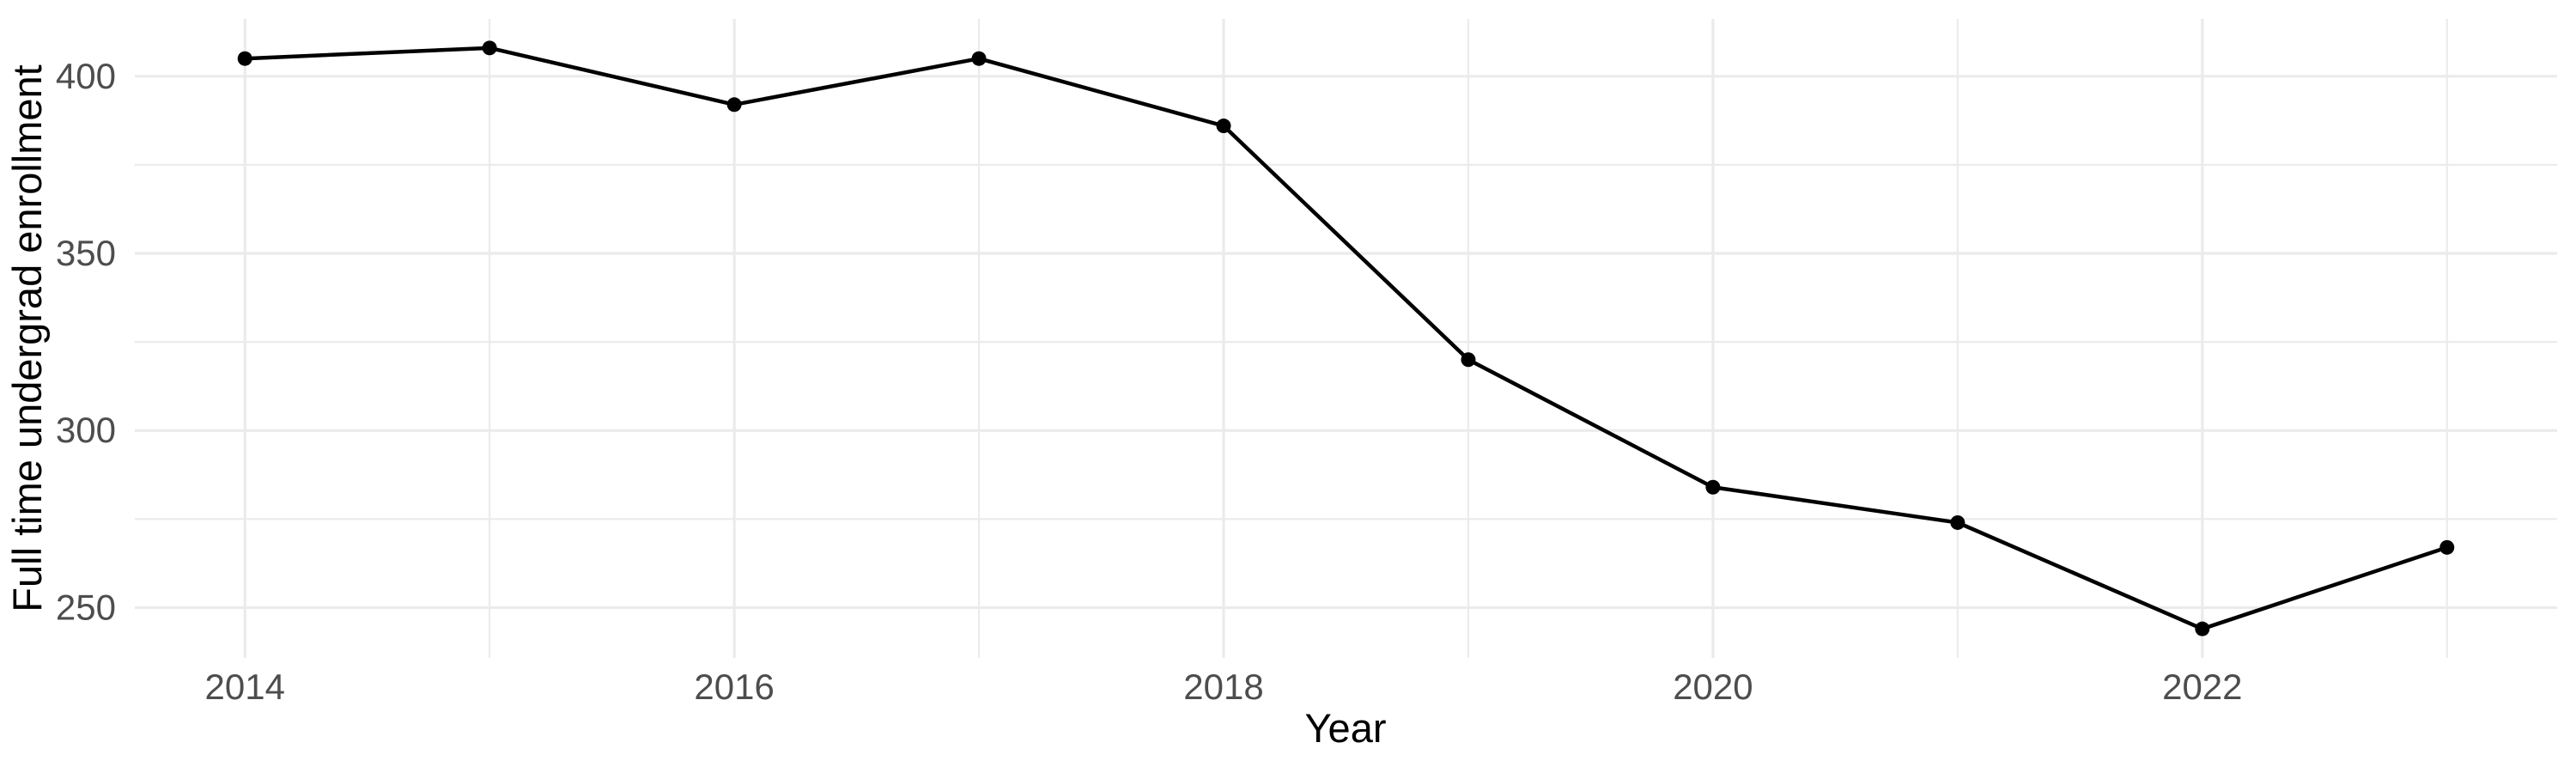 This screenshot has width=2576, height=773. What do you see at coordinates (86, 607) in the screenshot?
I see `y-tick-label: 250` at bounding box center [86, 607].